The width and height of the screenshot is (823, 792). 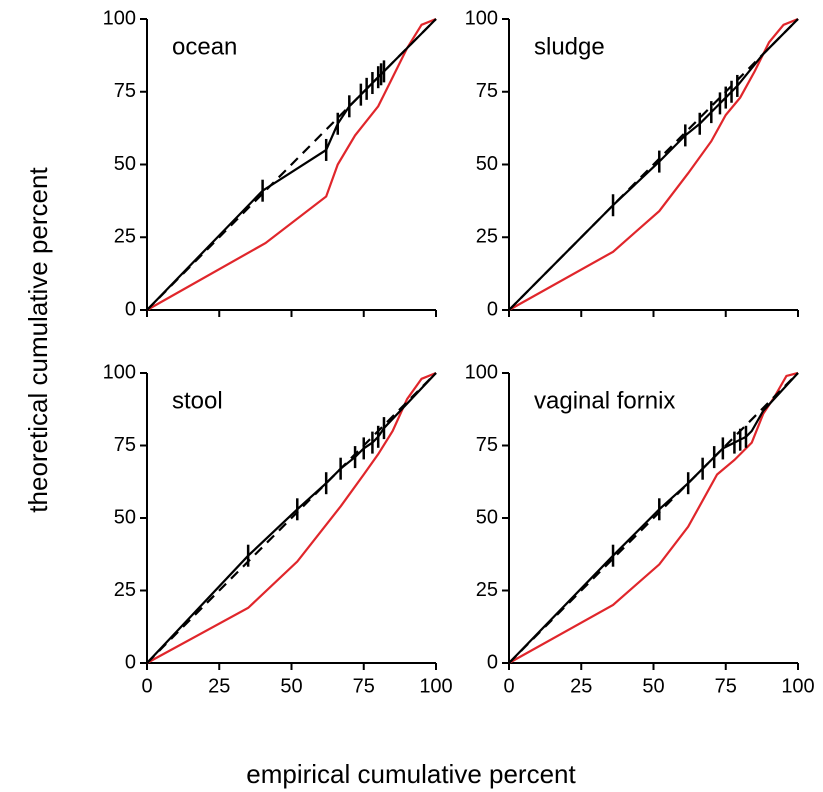 I want to click on x-axis-label: empirical cumulative percent, so click(x=411, y=774).